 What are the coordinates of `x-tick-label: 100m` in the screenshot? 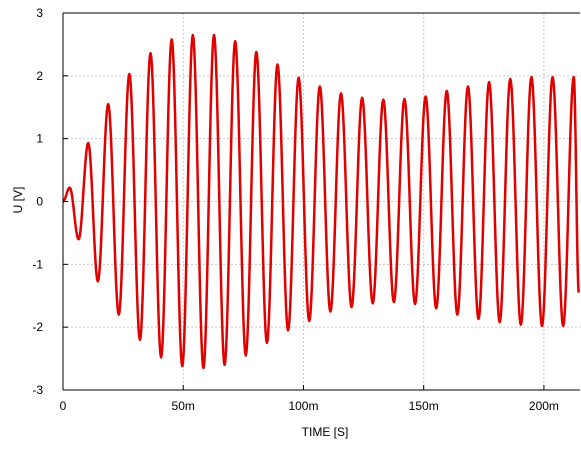 It's located at (303, 406).